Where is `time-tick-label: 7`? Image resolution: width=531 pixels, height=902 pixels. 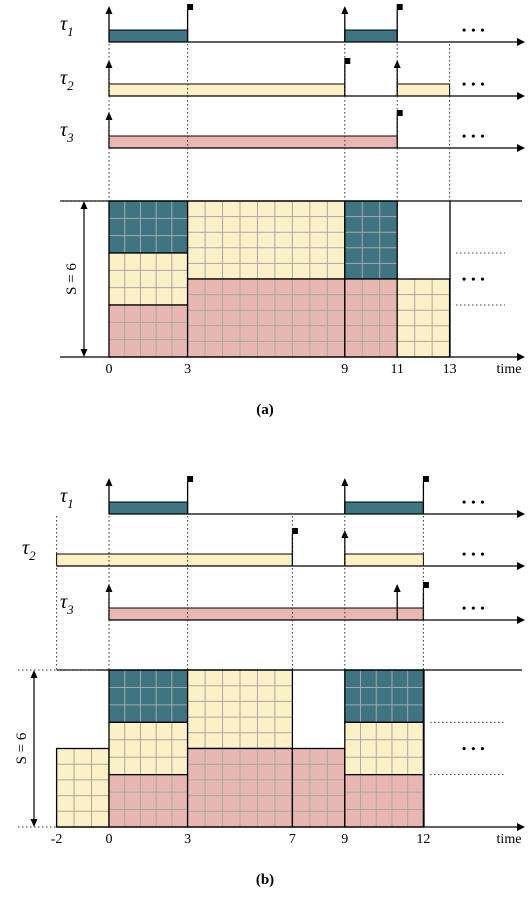 time-tick-label: 7 is located at coordinates (292, 839).